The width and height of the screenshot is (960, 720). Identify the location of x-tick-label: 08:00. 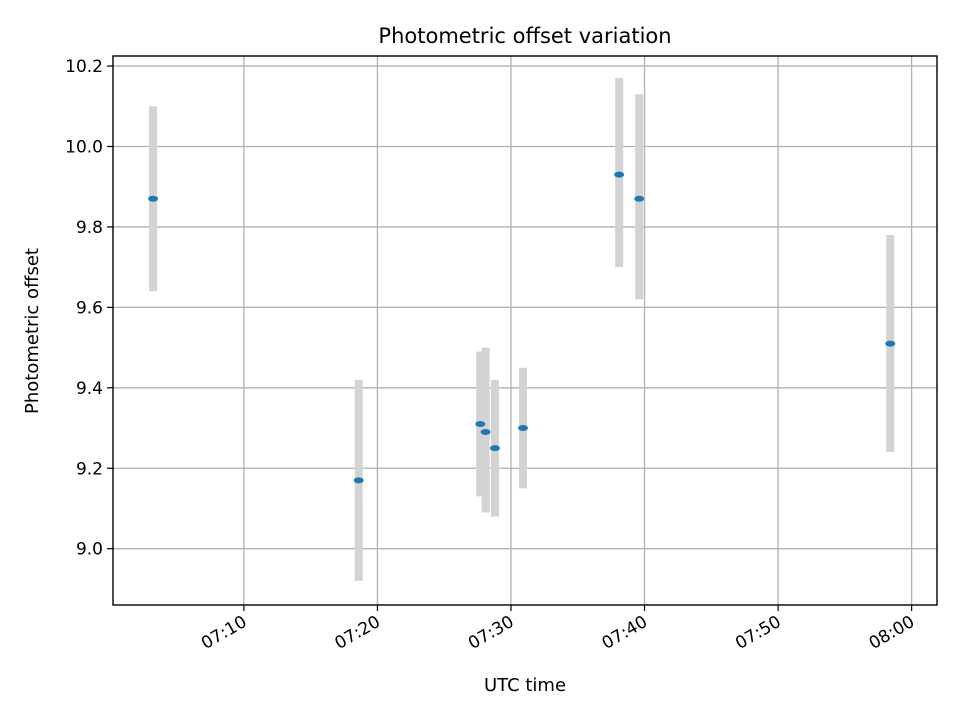
(892, 633).